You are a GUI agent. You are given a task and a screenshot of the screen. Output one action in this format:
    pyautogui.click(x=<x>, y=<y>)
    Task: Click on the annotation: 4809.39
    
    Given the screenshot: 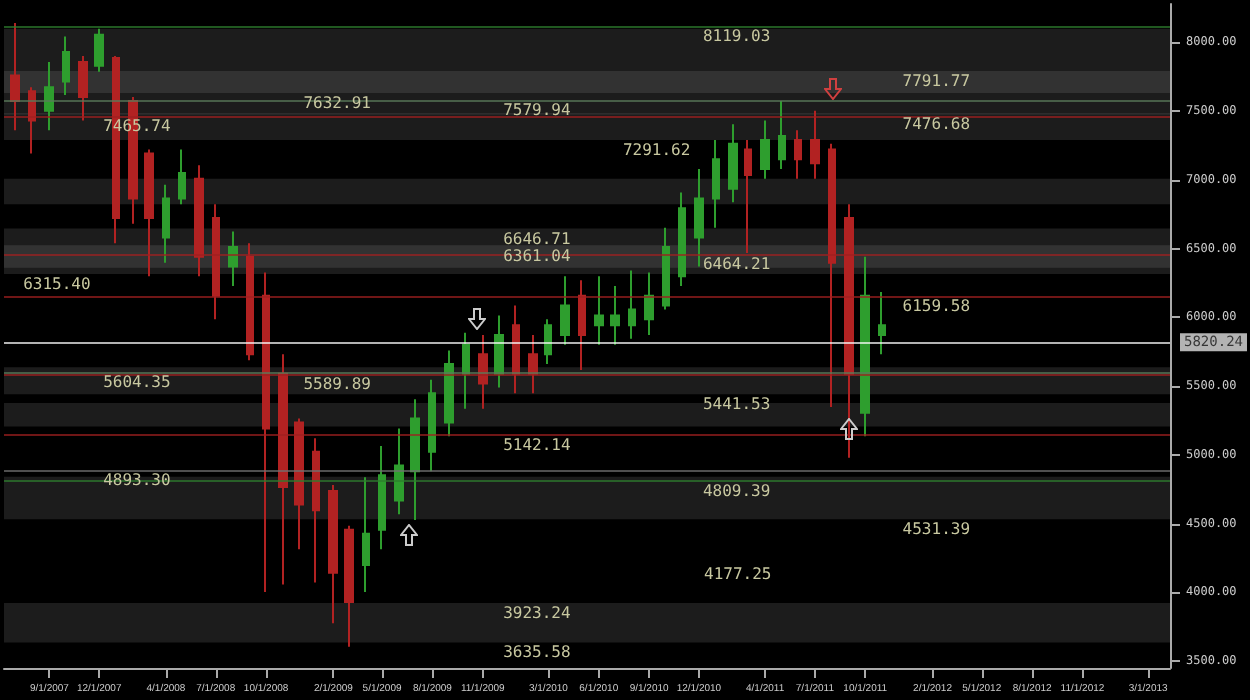 What is the action you would take?
    pyautogui.click(x=736, y=491)
    